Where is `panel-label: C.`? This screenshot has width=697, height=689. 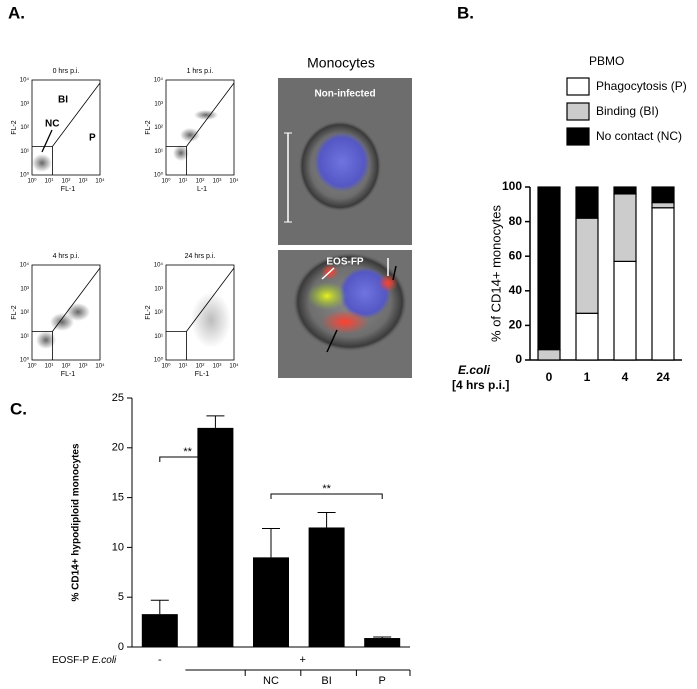 panel-label: C. is located at coordinates (18, 408).